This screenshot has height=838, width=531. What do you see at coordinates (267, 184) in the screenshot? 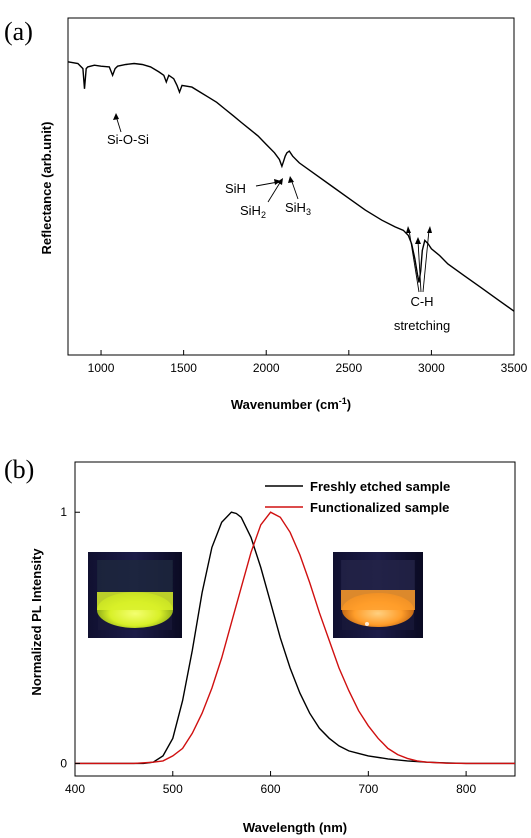
I see `annotation-sih-arrow` at bounding box center [267, 184].